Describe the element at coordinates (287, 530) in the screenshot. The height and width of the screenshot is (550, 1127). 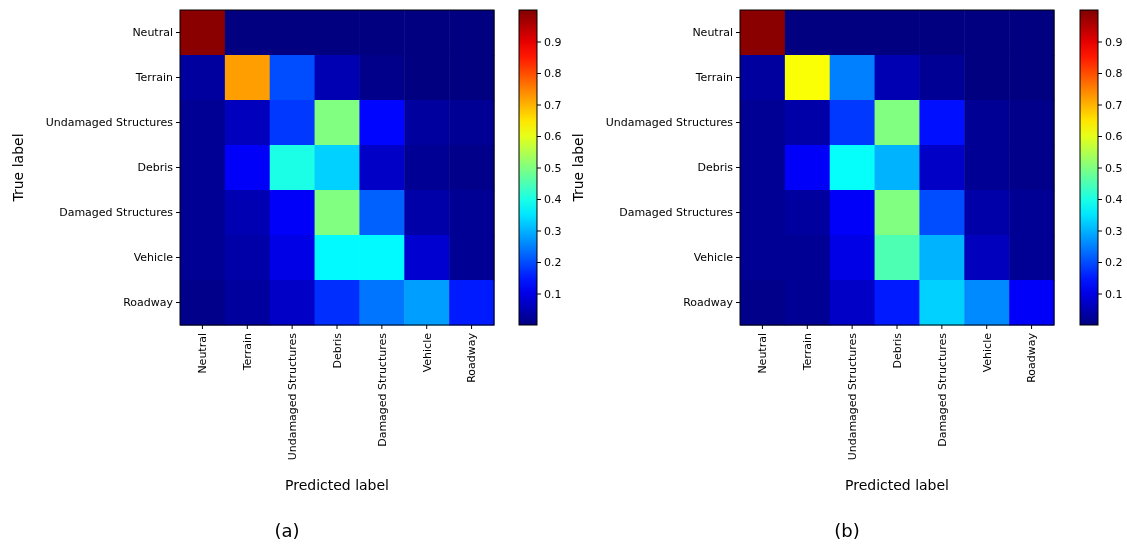
I see `text: (a)` at that location.